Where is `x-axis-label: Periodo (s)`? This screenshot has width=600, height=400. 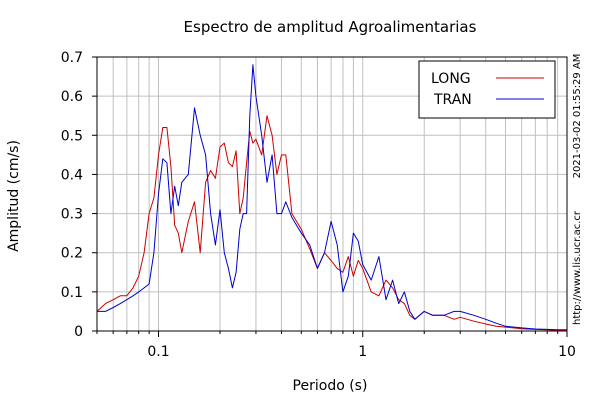 x-axis-label: Periodo (s) is located at coordinates (330, 386).